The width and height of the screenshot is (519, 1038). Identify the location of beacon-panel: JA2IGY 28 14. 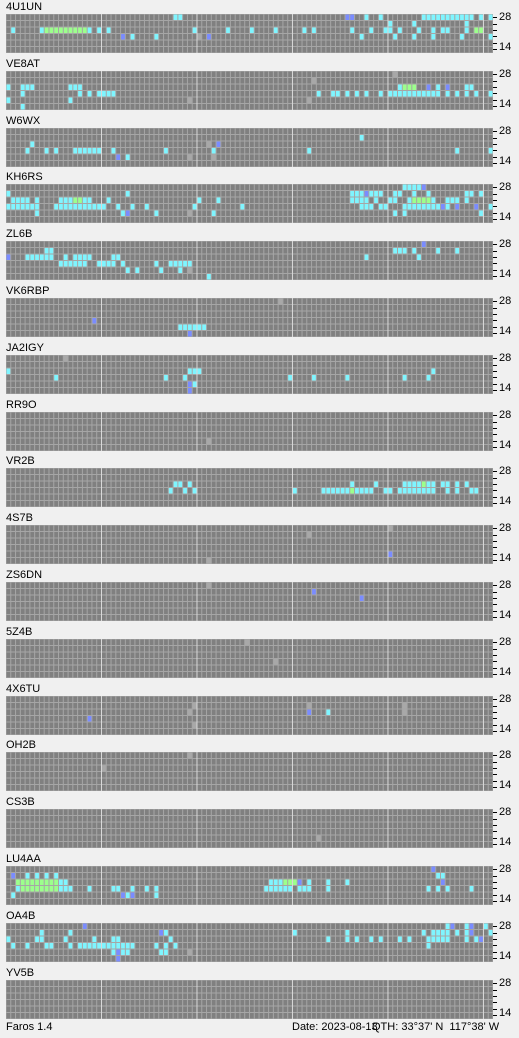
(259, 369).